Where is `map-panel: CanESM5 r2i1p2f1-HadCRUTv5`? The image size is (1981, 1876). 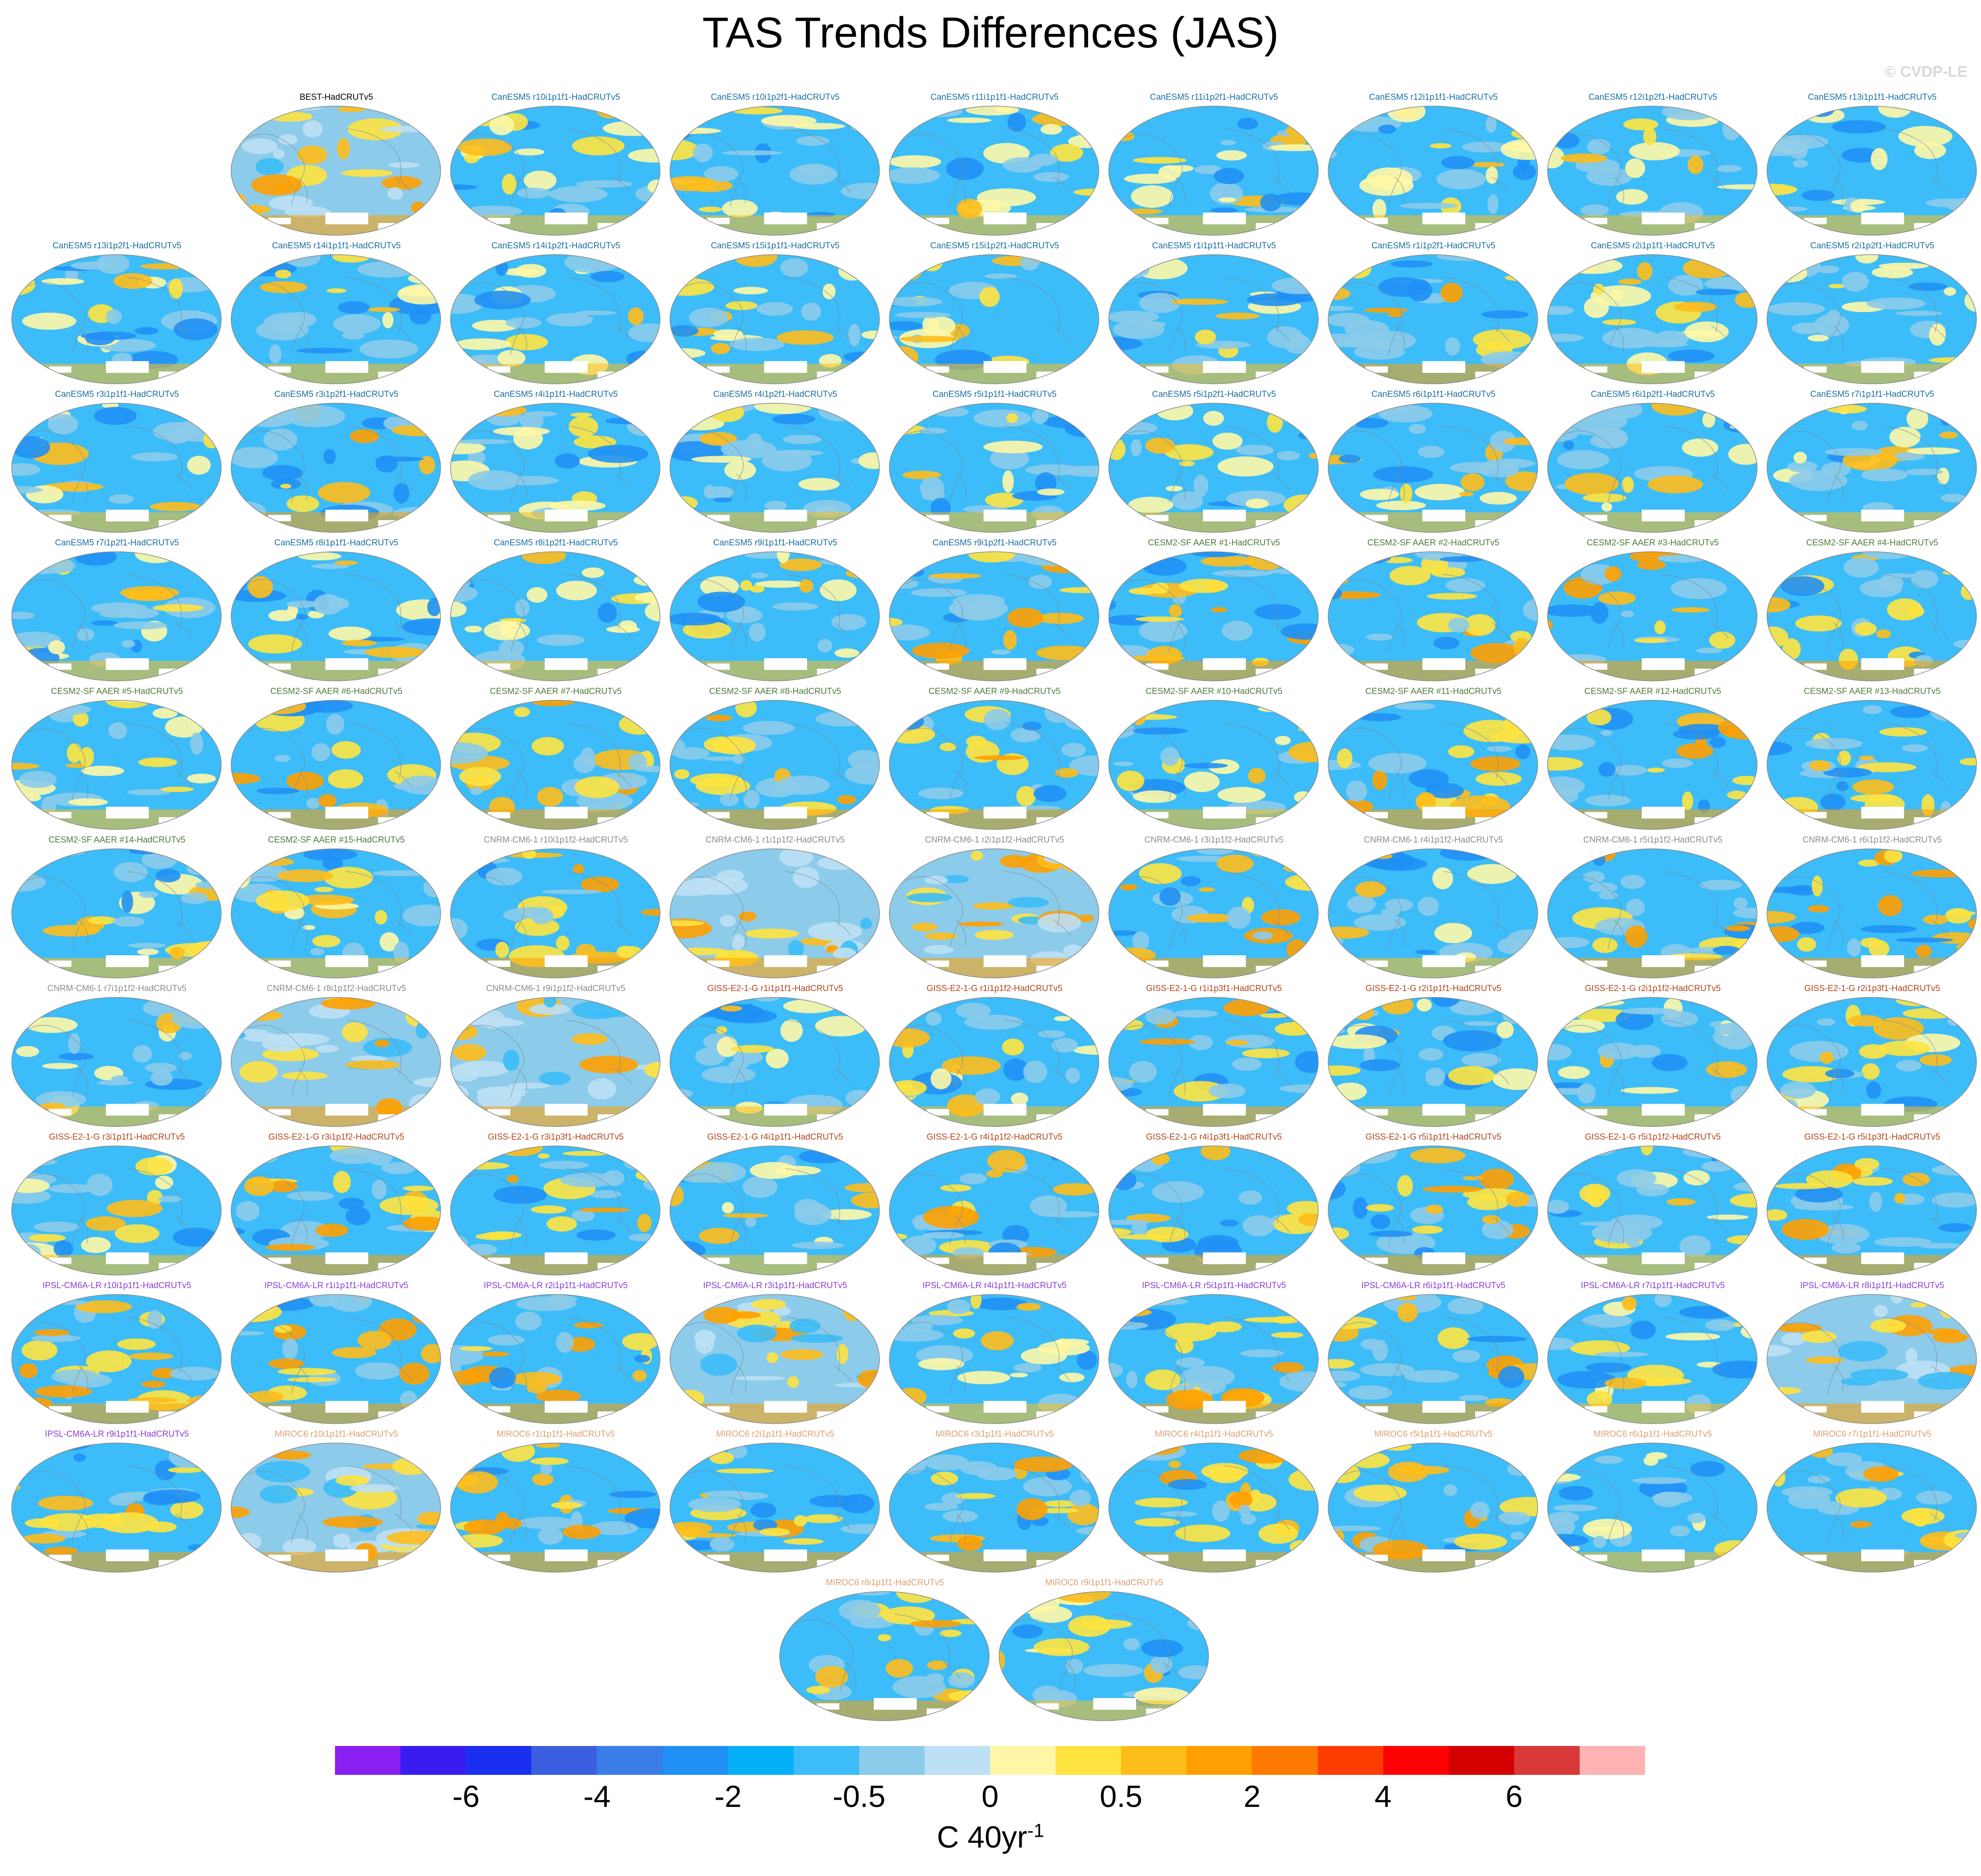
map-panel: CanESM5 r2i1p2f1-HadCRUTv5 is located at coordinates (1871, 315).